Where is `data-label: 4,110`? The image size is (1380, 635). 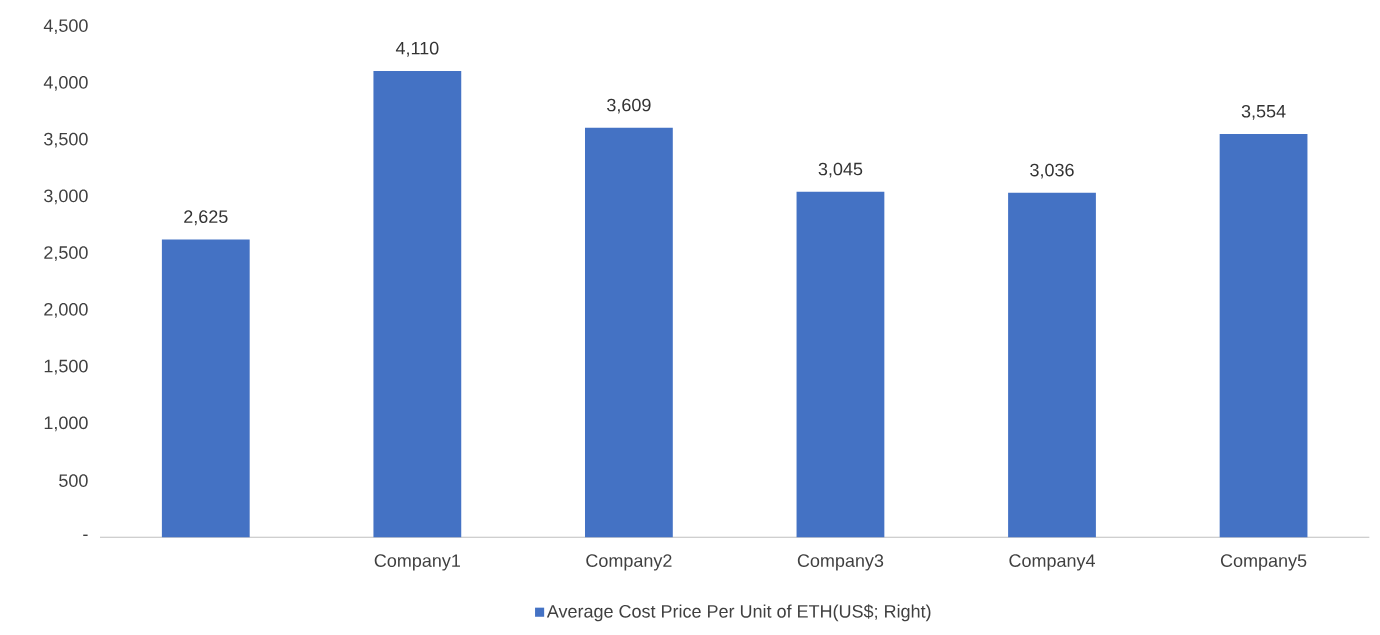
data-label: 4,110 is located at coordinates (417, 49).